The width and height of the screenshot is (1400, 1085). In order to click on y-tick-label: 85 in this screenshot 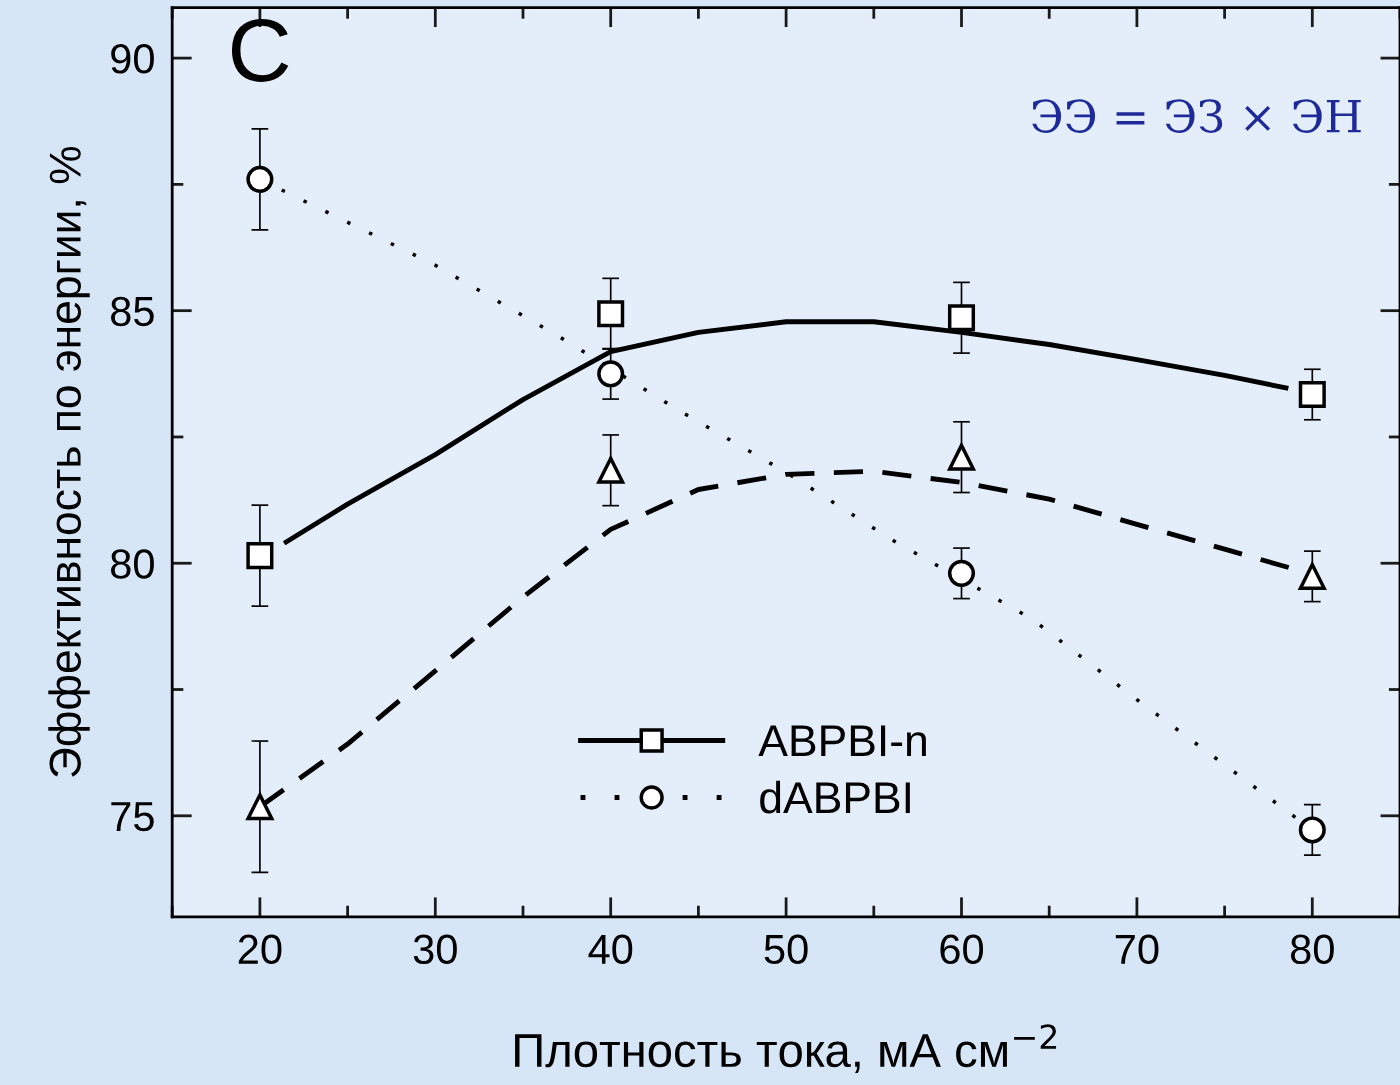, I will do `click(132, 311)`.